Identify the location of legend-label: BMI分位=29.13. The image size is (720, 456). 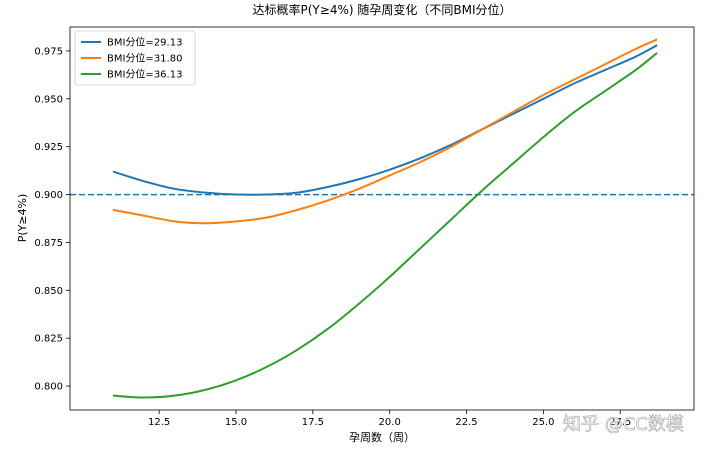
(144, 42).